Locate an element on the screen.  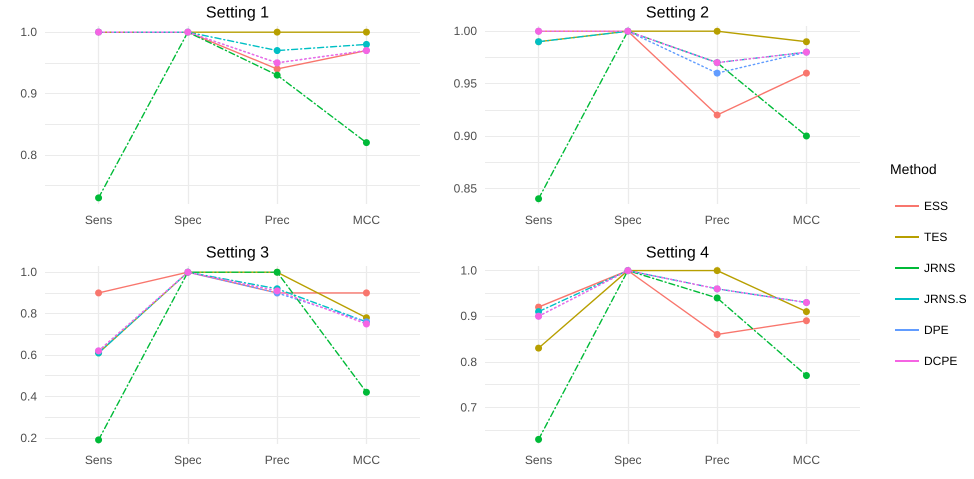
legend-label: TES is located at coordinates (936, 237).